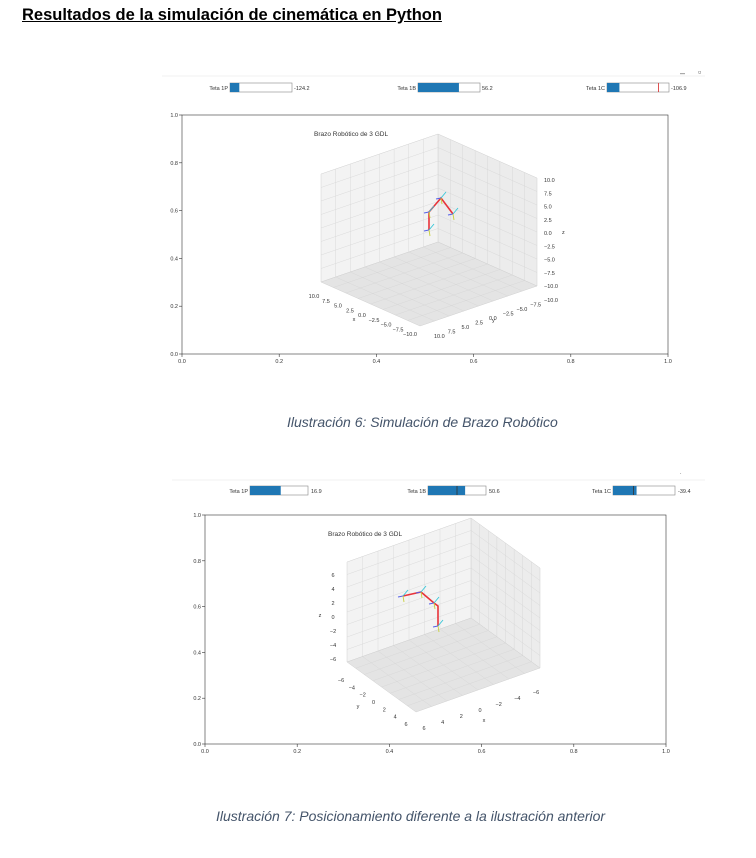  Describe the element at coordinates (453, 490) in the screenshot. I see `slider-2: Teta 1B 50.6` at that location.